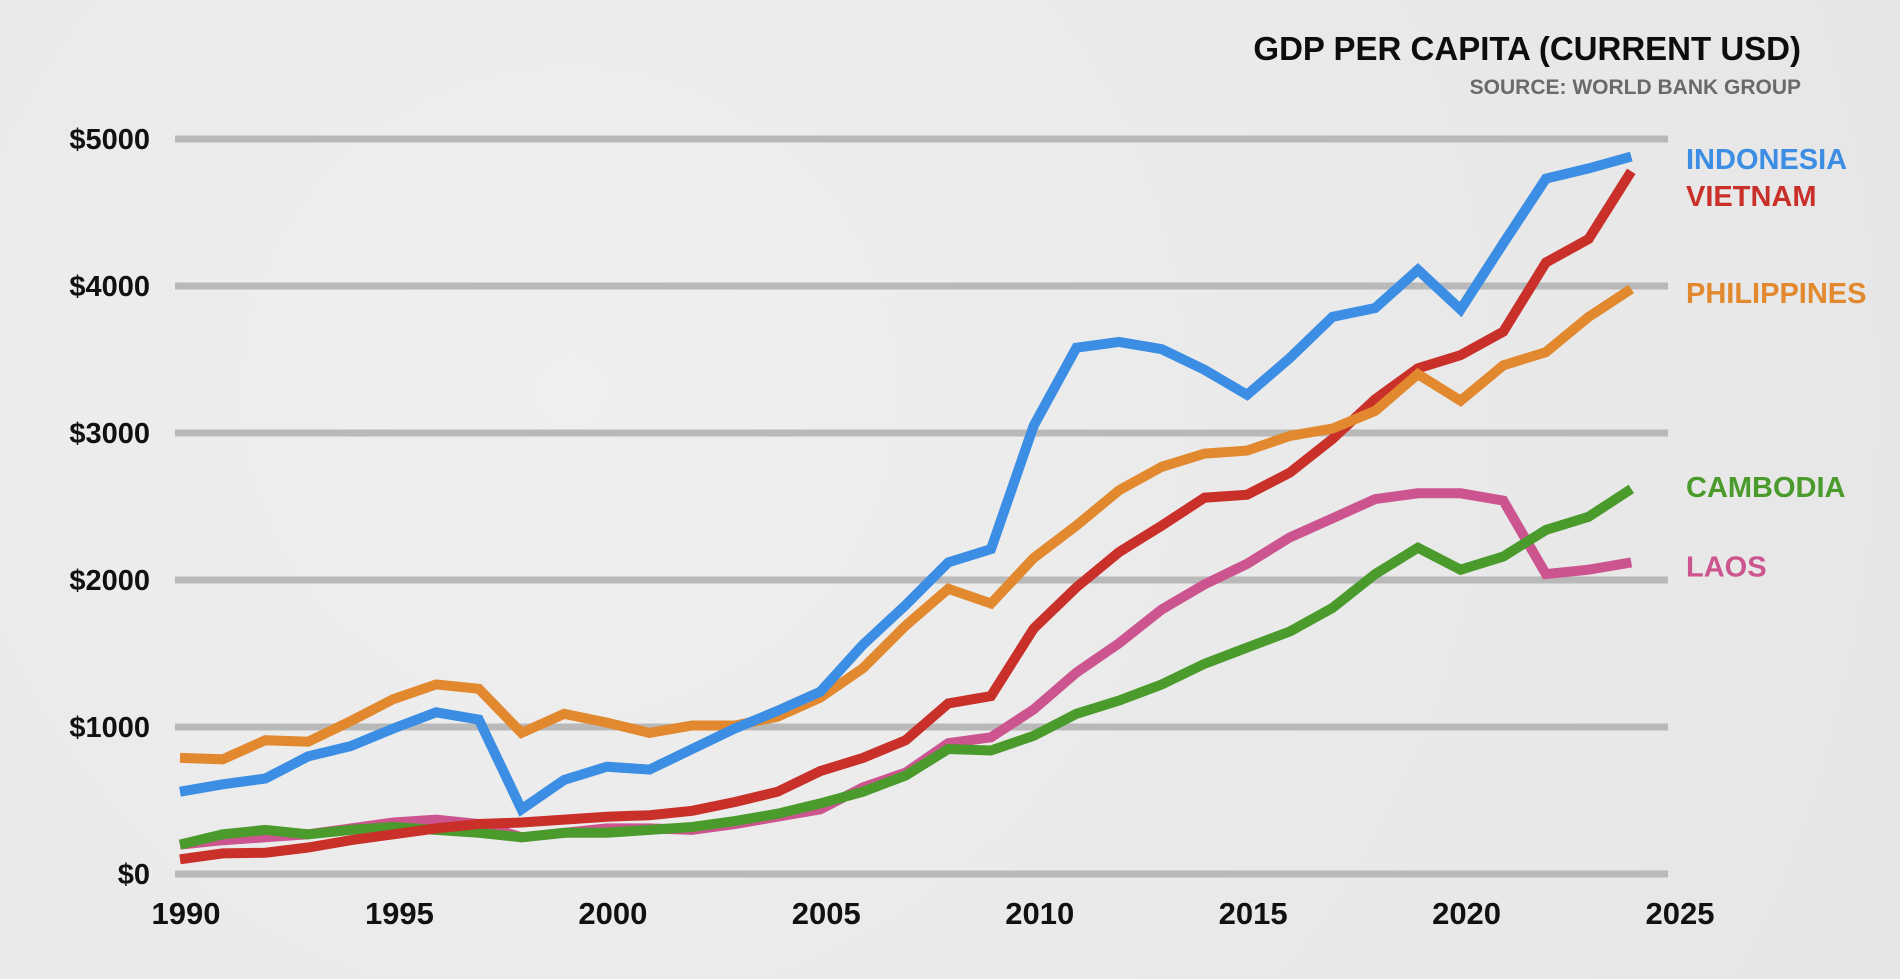 This screenshot has width=1900, height=979. What do you see at coordinates (1635, 87) in the screenshot?
I see `chart-subtitle: SOURCE: WORLD BANK GROUP` at bounding box center [1635, 87].